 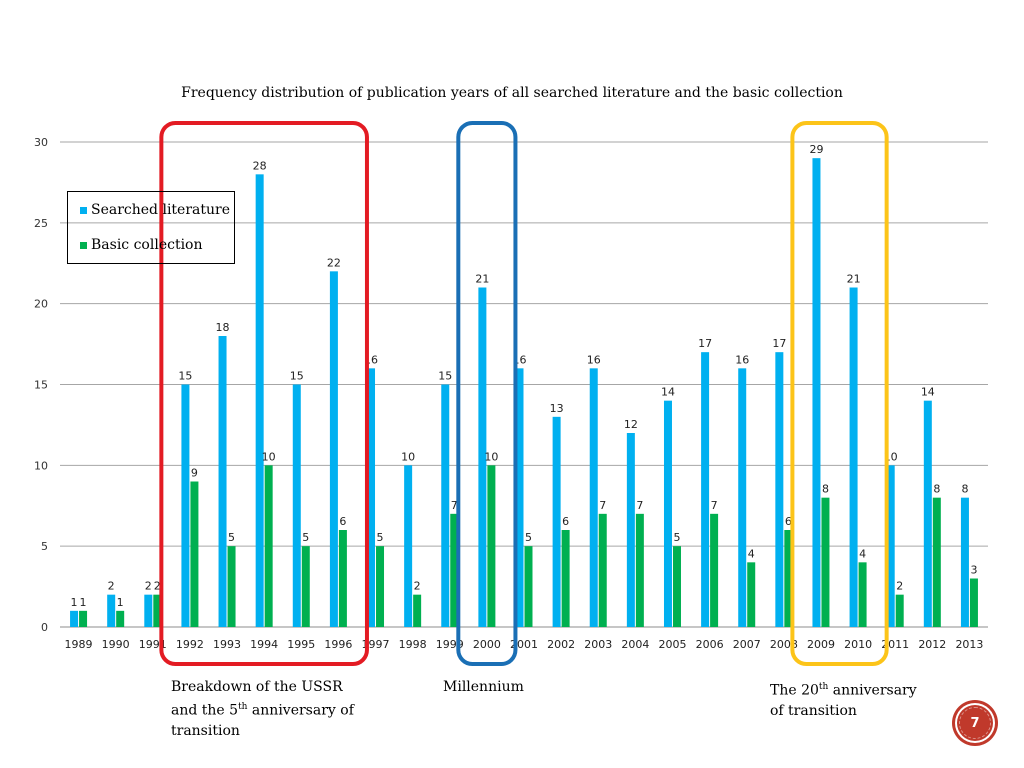 I want to click on x-tick-label: 1992, so click(x=190, y=644).